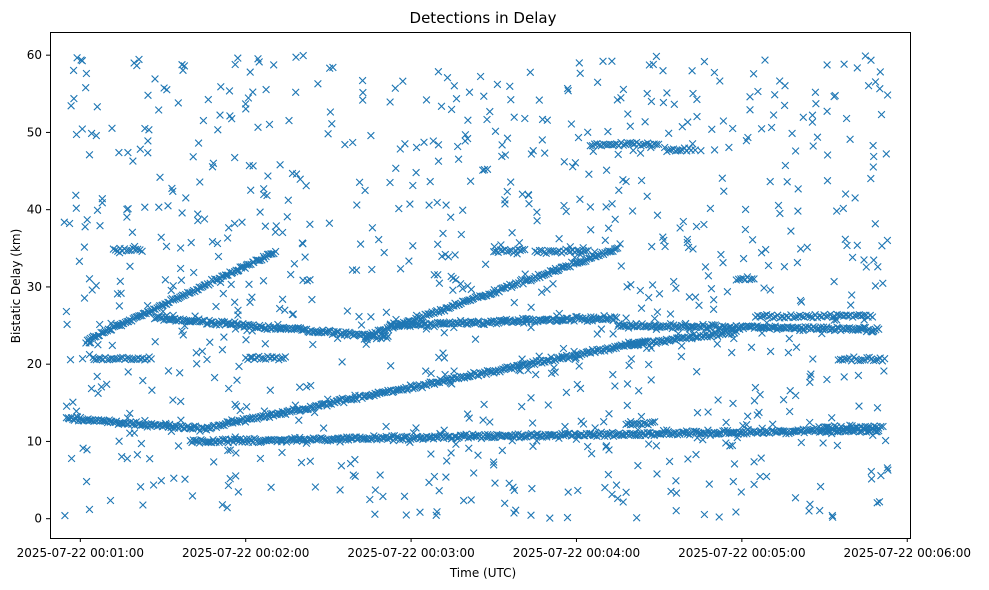 This screenshot has height=590, width=989. Describe the element at coordinates (483, 18) in the screenshot. I see `chart-title: Detections in Delay` at that location.